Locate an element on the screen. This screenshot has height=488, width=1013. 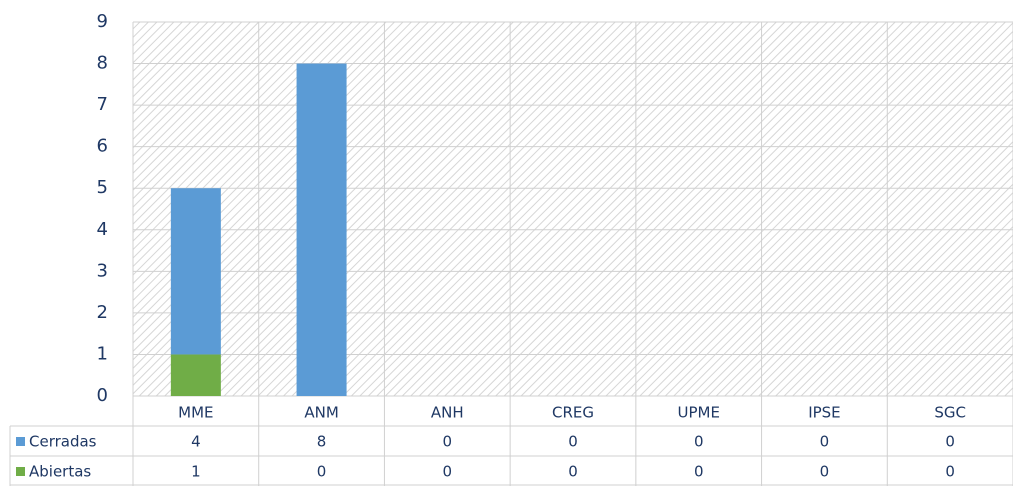
x-tick-label: ANM is located at coordinates (321, 413).